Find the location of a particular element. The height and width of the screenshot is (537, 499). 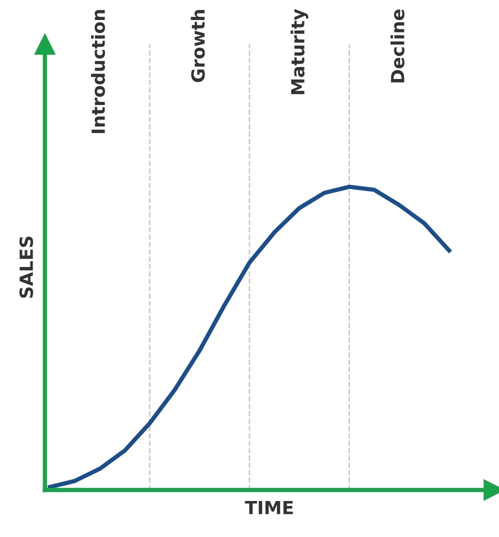

text: Introduction is located at coordinates (98, 72).